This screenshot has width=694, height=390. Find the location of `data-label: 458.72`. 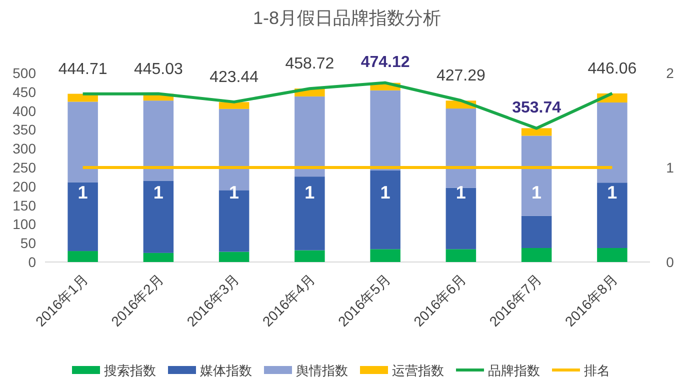

data-label: 458.72 is located at coordinates (309, 64).